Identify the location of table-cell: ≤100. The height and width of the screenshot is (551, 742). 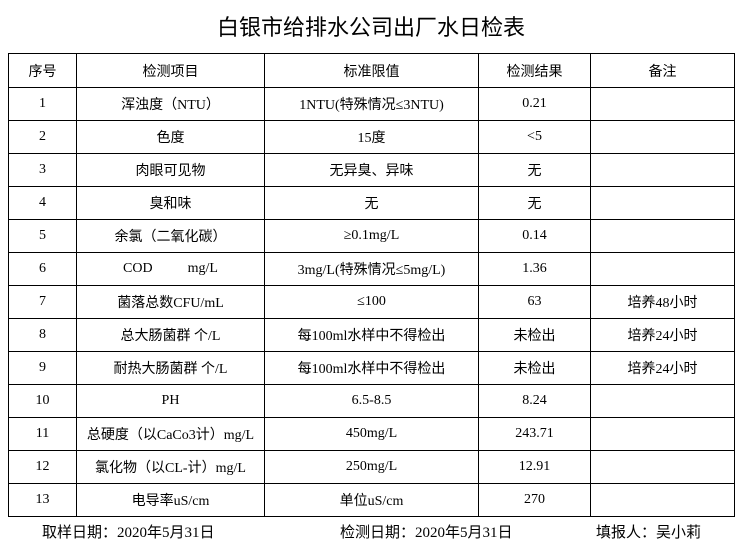
(371, 302).